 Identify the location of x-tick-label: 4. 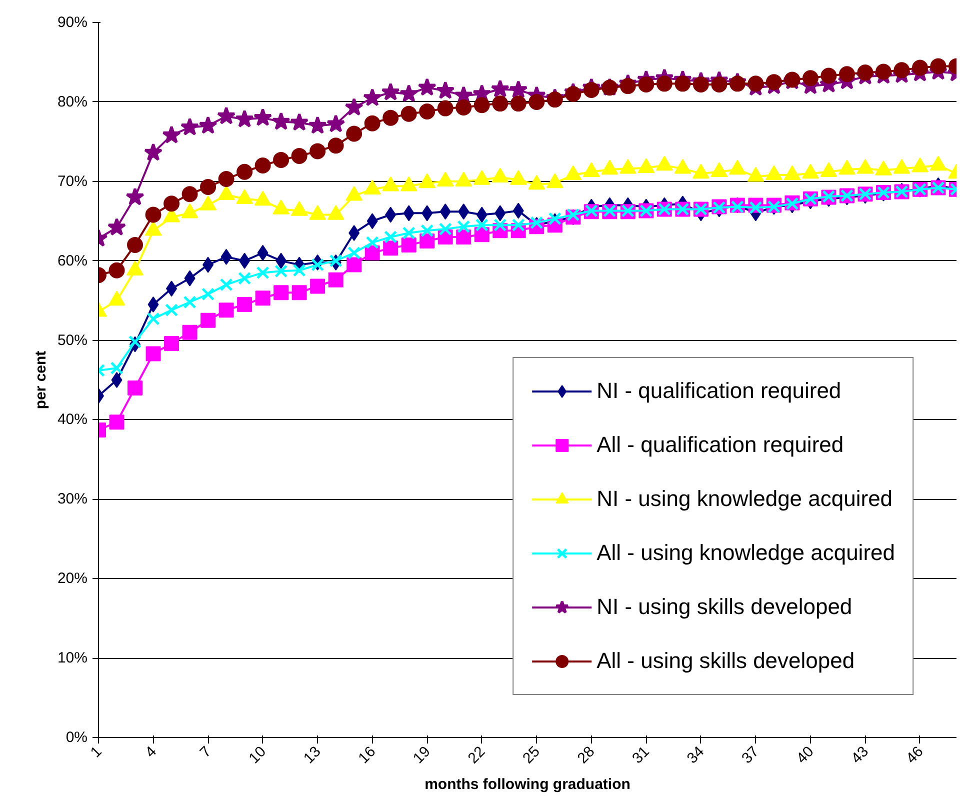
(151, 752).